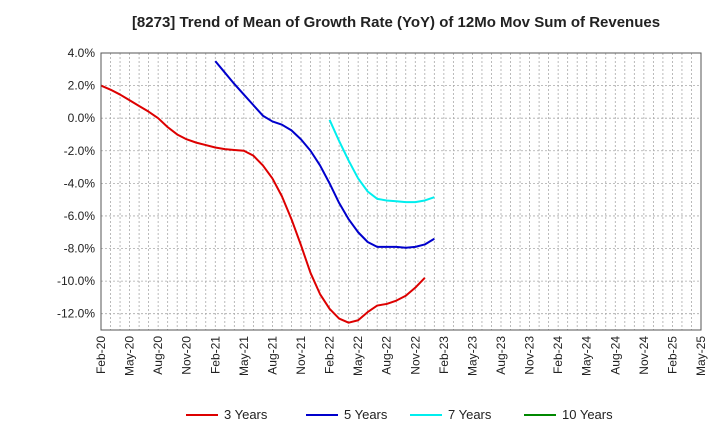 The height and width of the screenshot is (440, 720). What do you see at coordinates (158, 355) in the screenshot?
I see `x-tick-label: Aug-20` at bounding box center [158, 355].